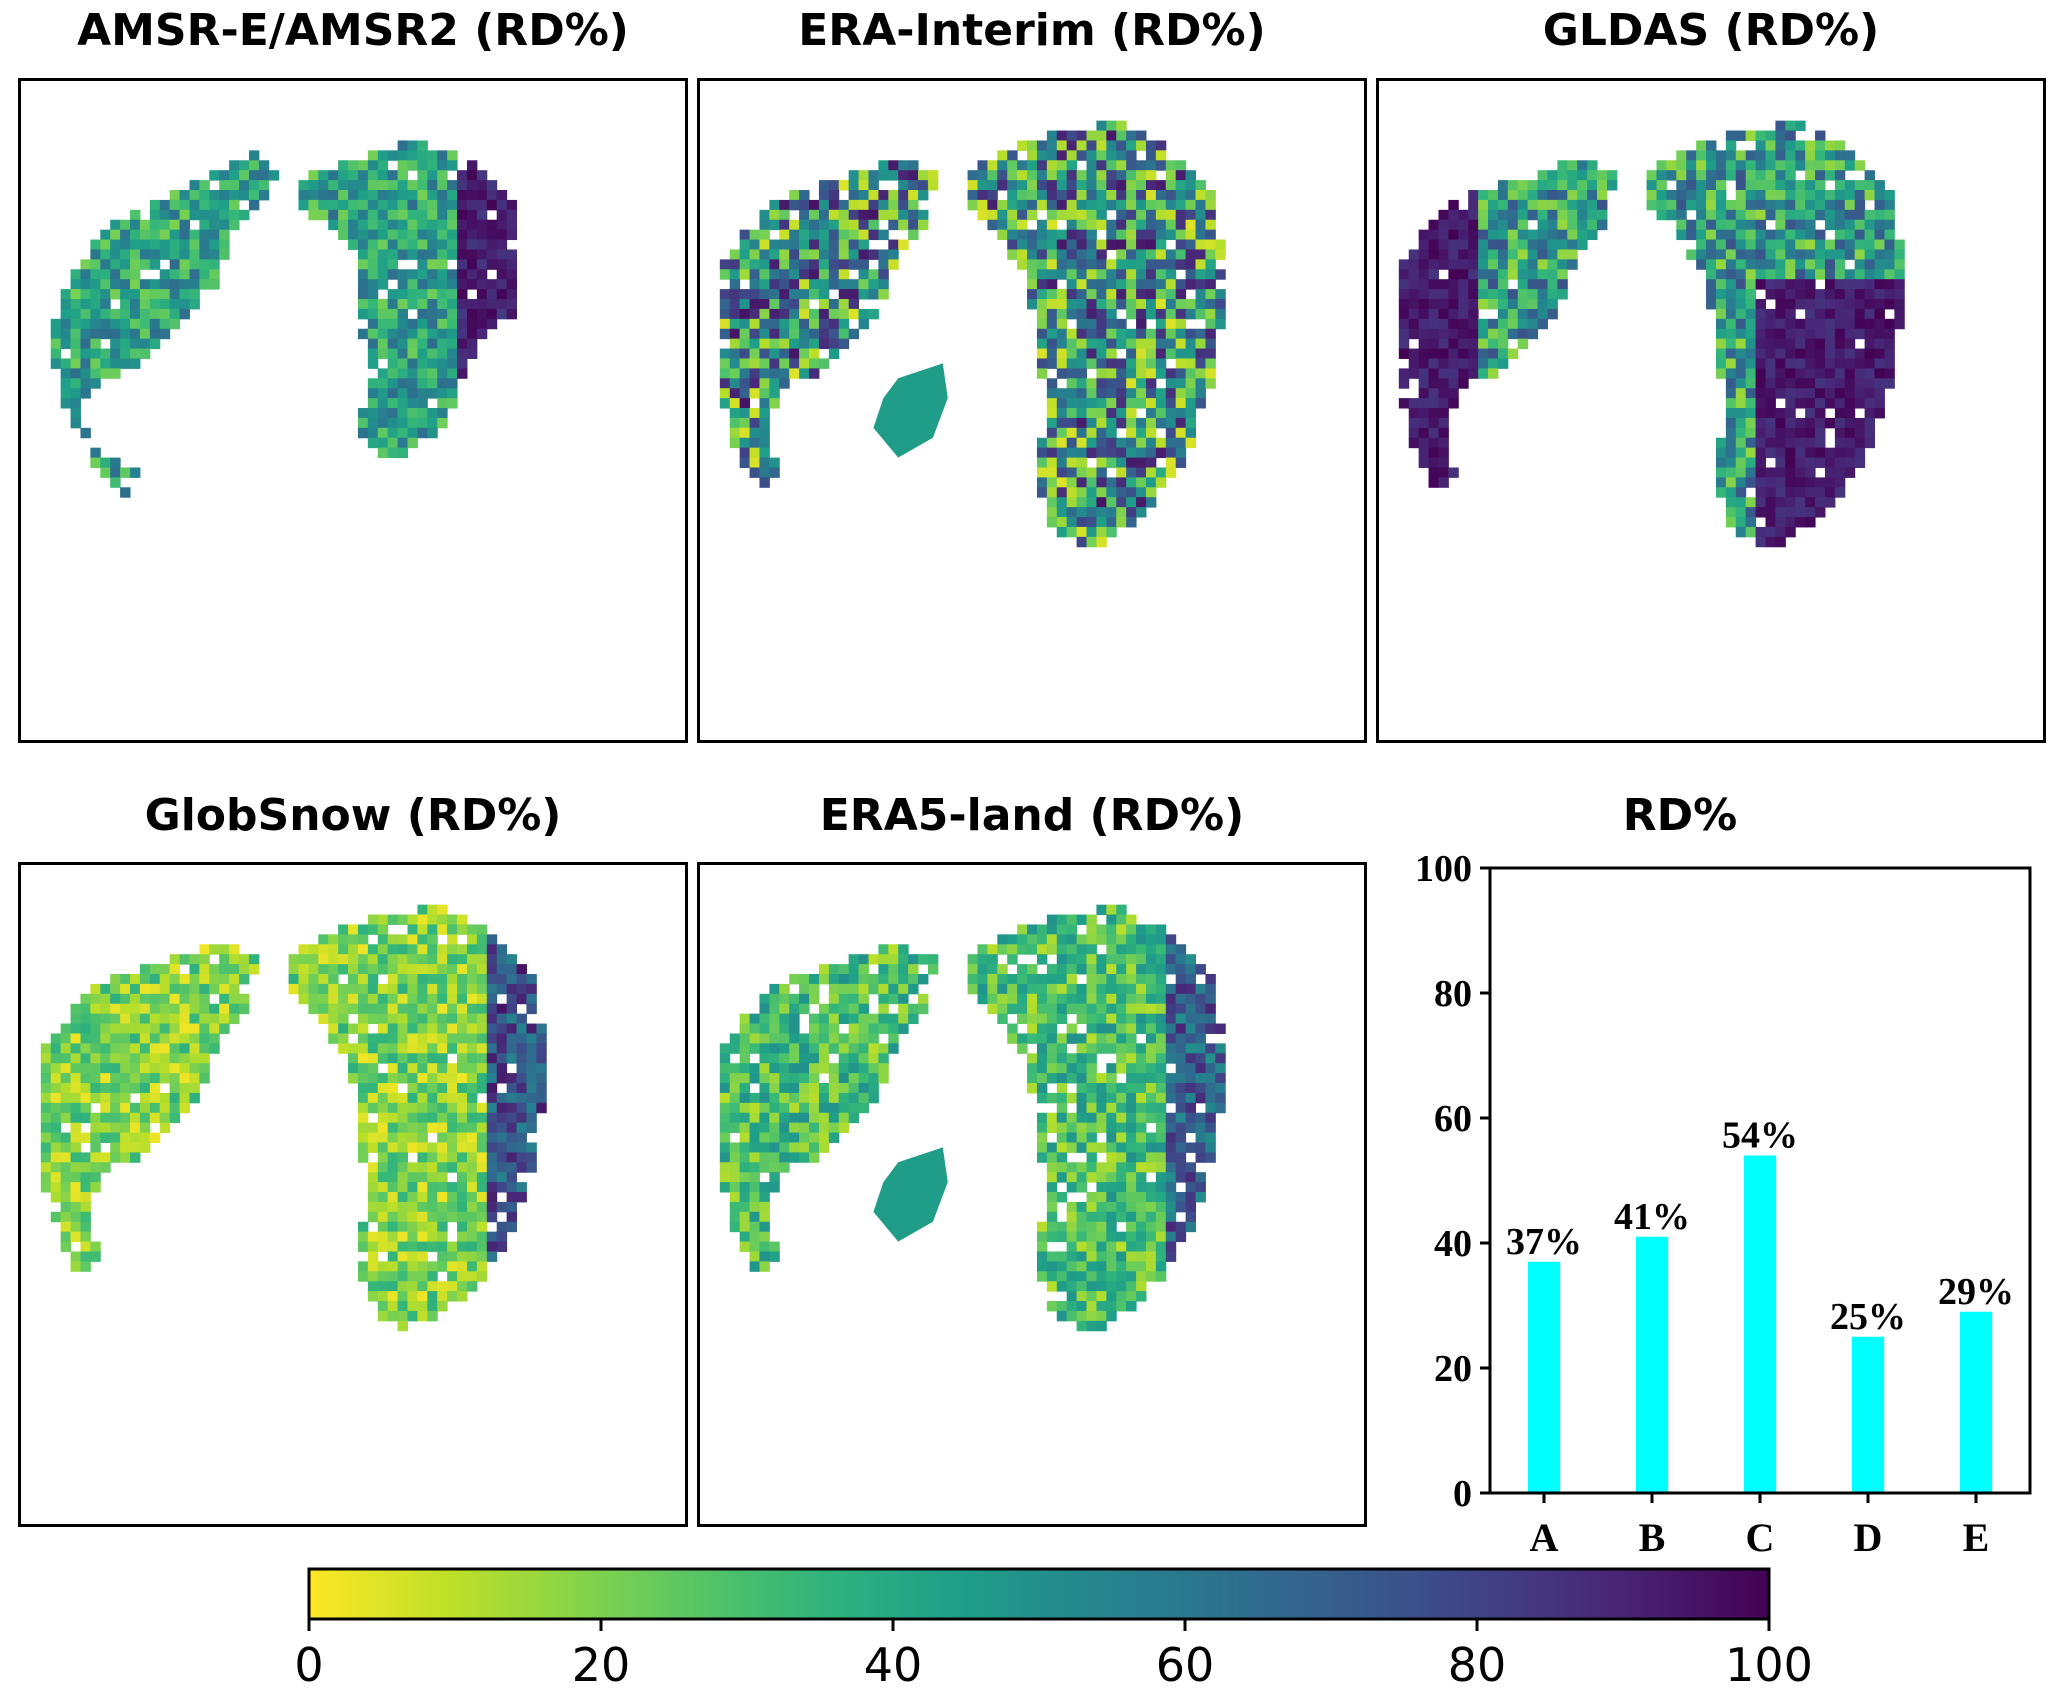  Describe the element at coordinates (1052, 1629) in the screenshot. I see `colorbar: 0 20 40 60 80 100` at that location.